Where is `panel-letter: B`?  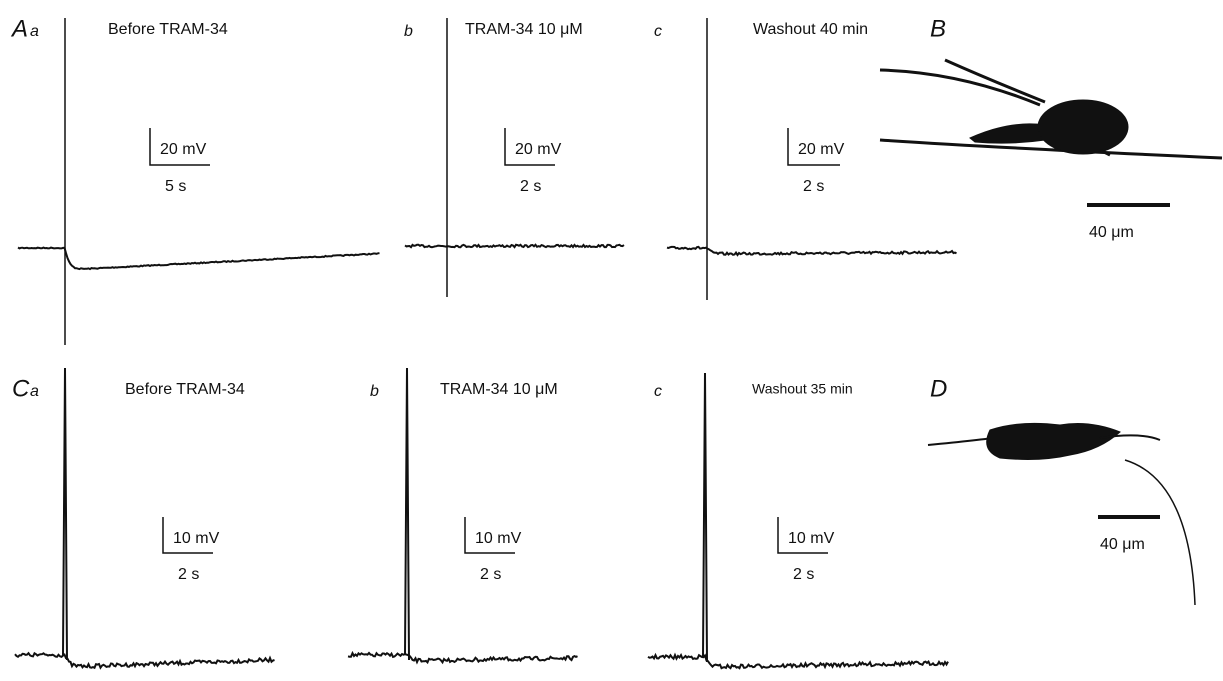
panel-letter: B is located at coordinates (938, 28).